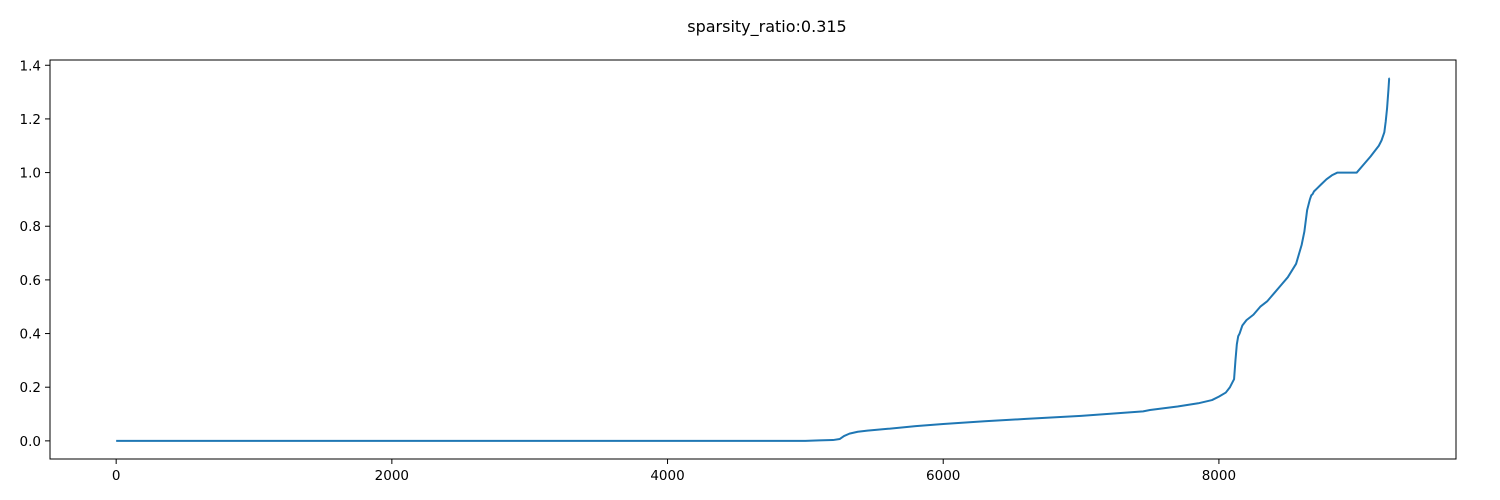 The image size is (1500, 500). What do you see at coordinates (30, 174) in the screenshot?
I see `y-tick-label: 1.0` at bounding box center [30, 174].